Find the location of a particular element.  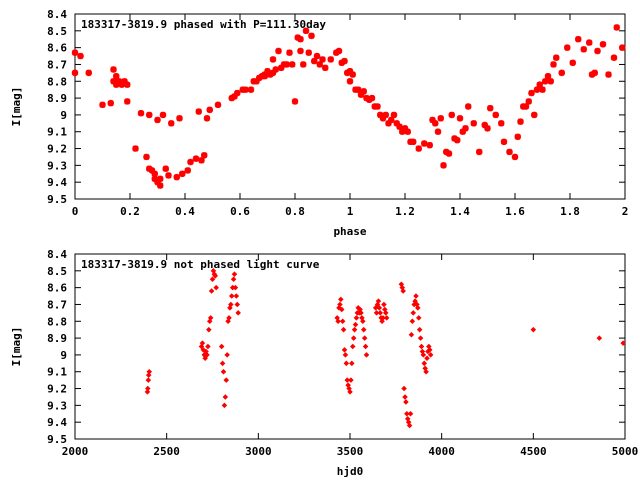

y-tick-label: 9.5 is located at coordinates (57, 199).